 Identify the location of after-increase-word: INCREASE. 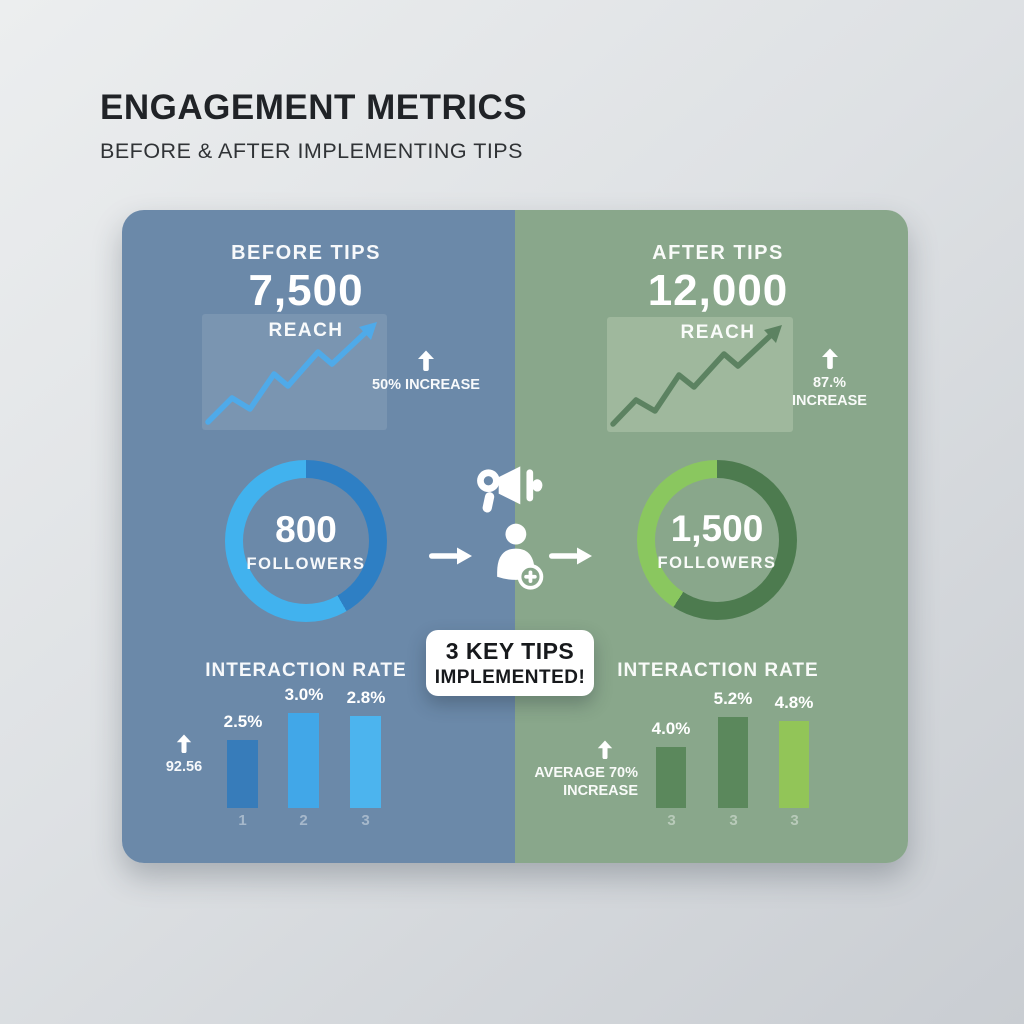
(829, 401).